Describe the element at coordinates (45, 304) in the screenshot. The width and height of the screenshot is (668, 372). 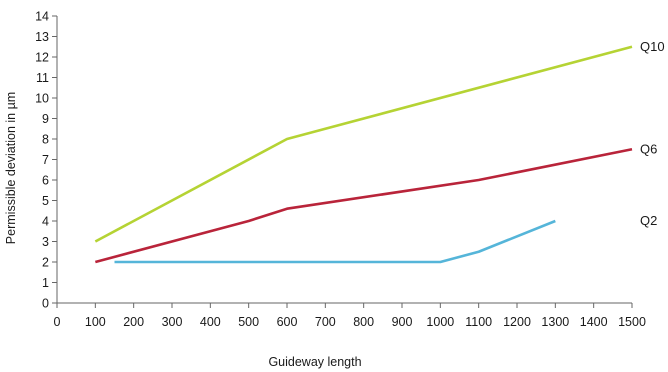
I see `y-tick-label: 0` at that location.